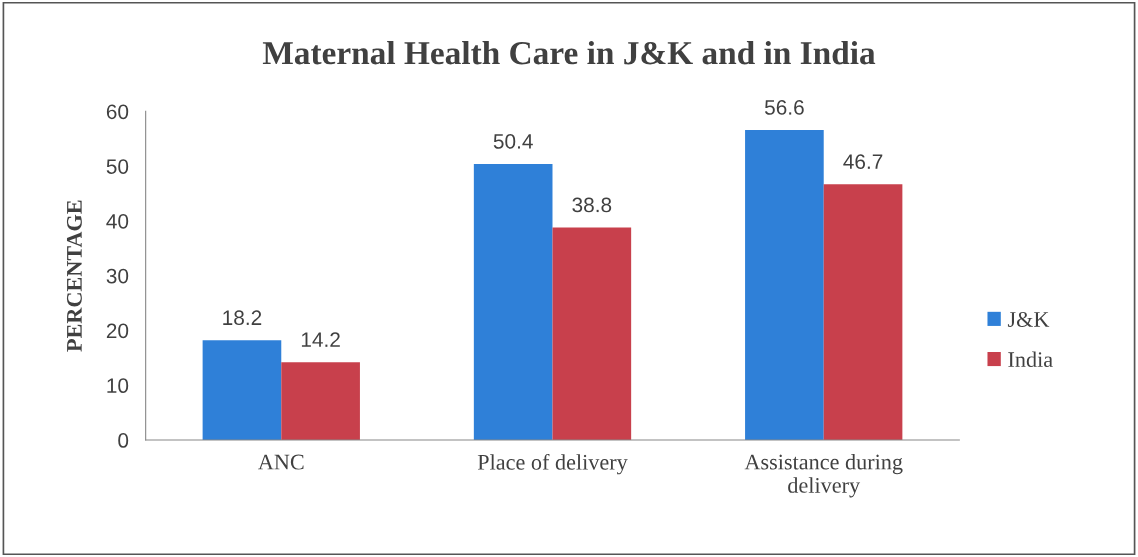 The height and width of the screenshot is (557, 1138). What do you see at coordinates (513, 141) in the screenshot?
I see `data-label: 50.4` at bounding box center [513, 141].